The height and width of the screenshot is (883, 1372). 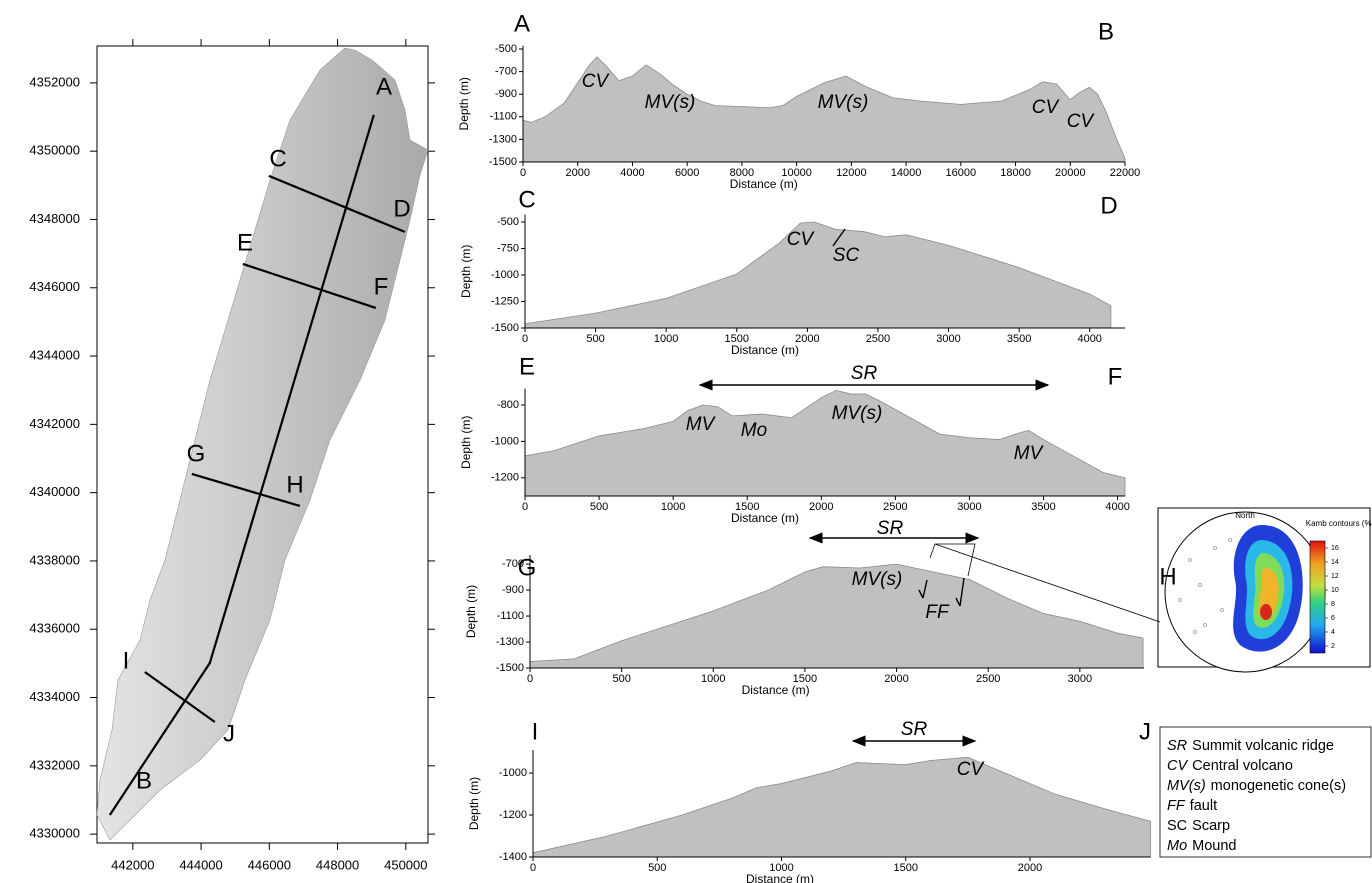 What do you see at coordinates (54, 628) in the screenshot?
I see `y-tick-label: 4336000` at bounding box center [54, 628].